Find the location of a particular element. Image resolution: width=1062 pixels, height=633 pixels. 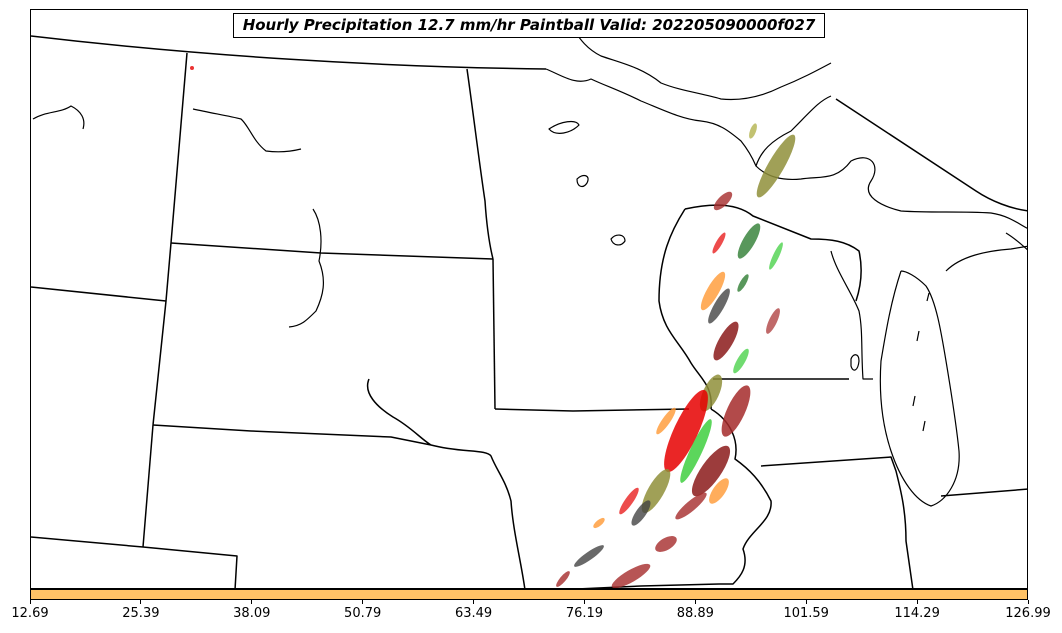

wisconsin-michigan-border is located at coordinates (773, 253).